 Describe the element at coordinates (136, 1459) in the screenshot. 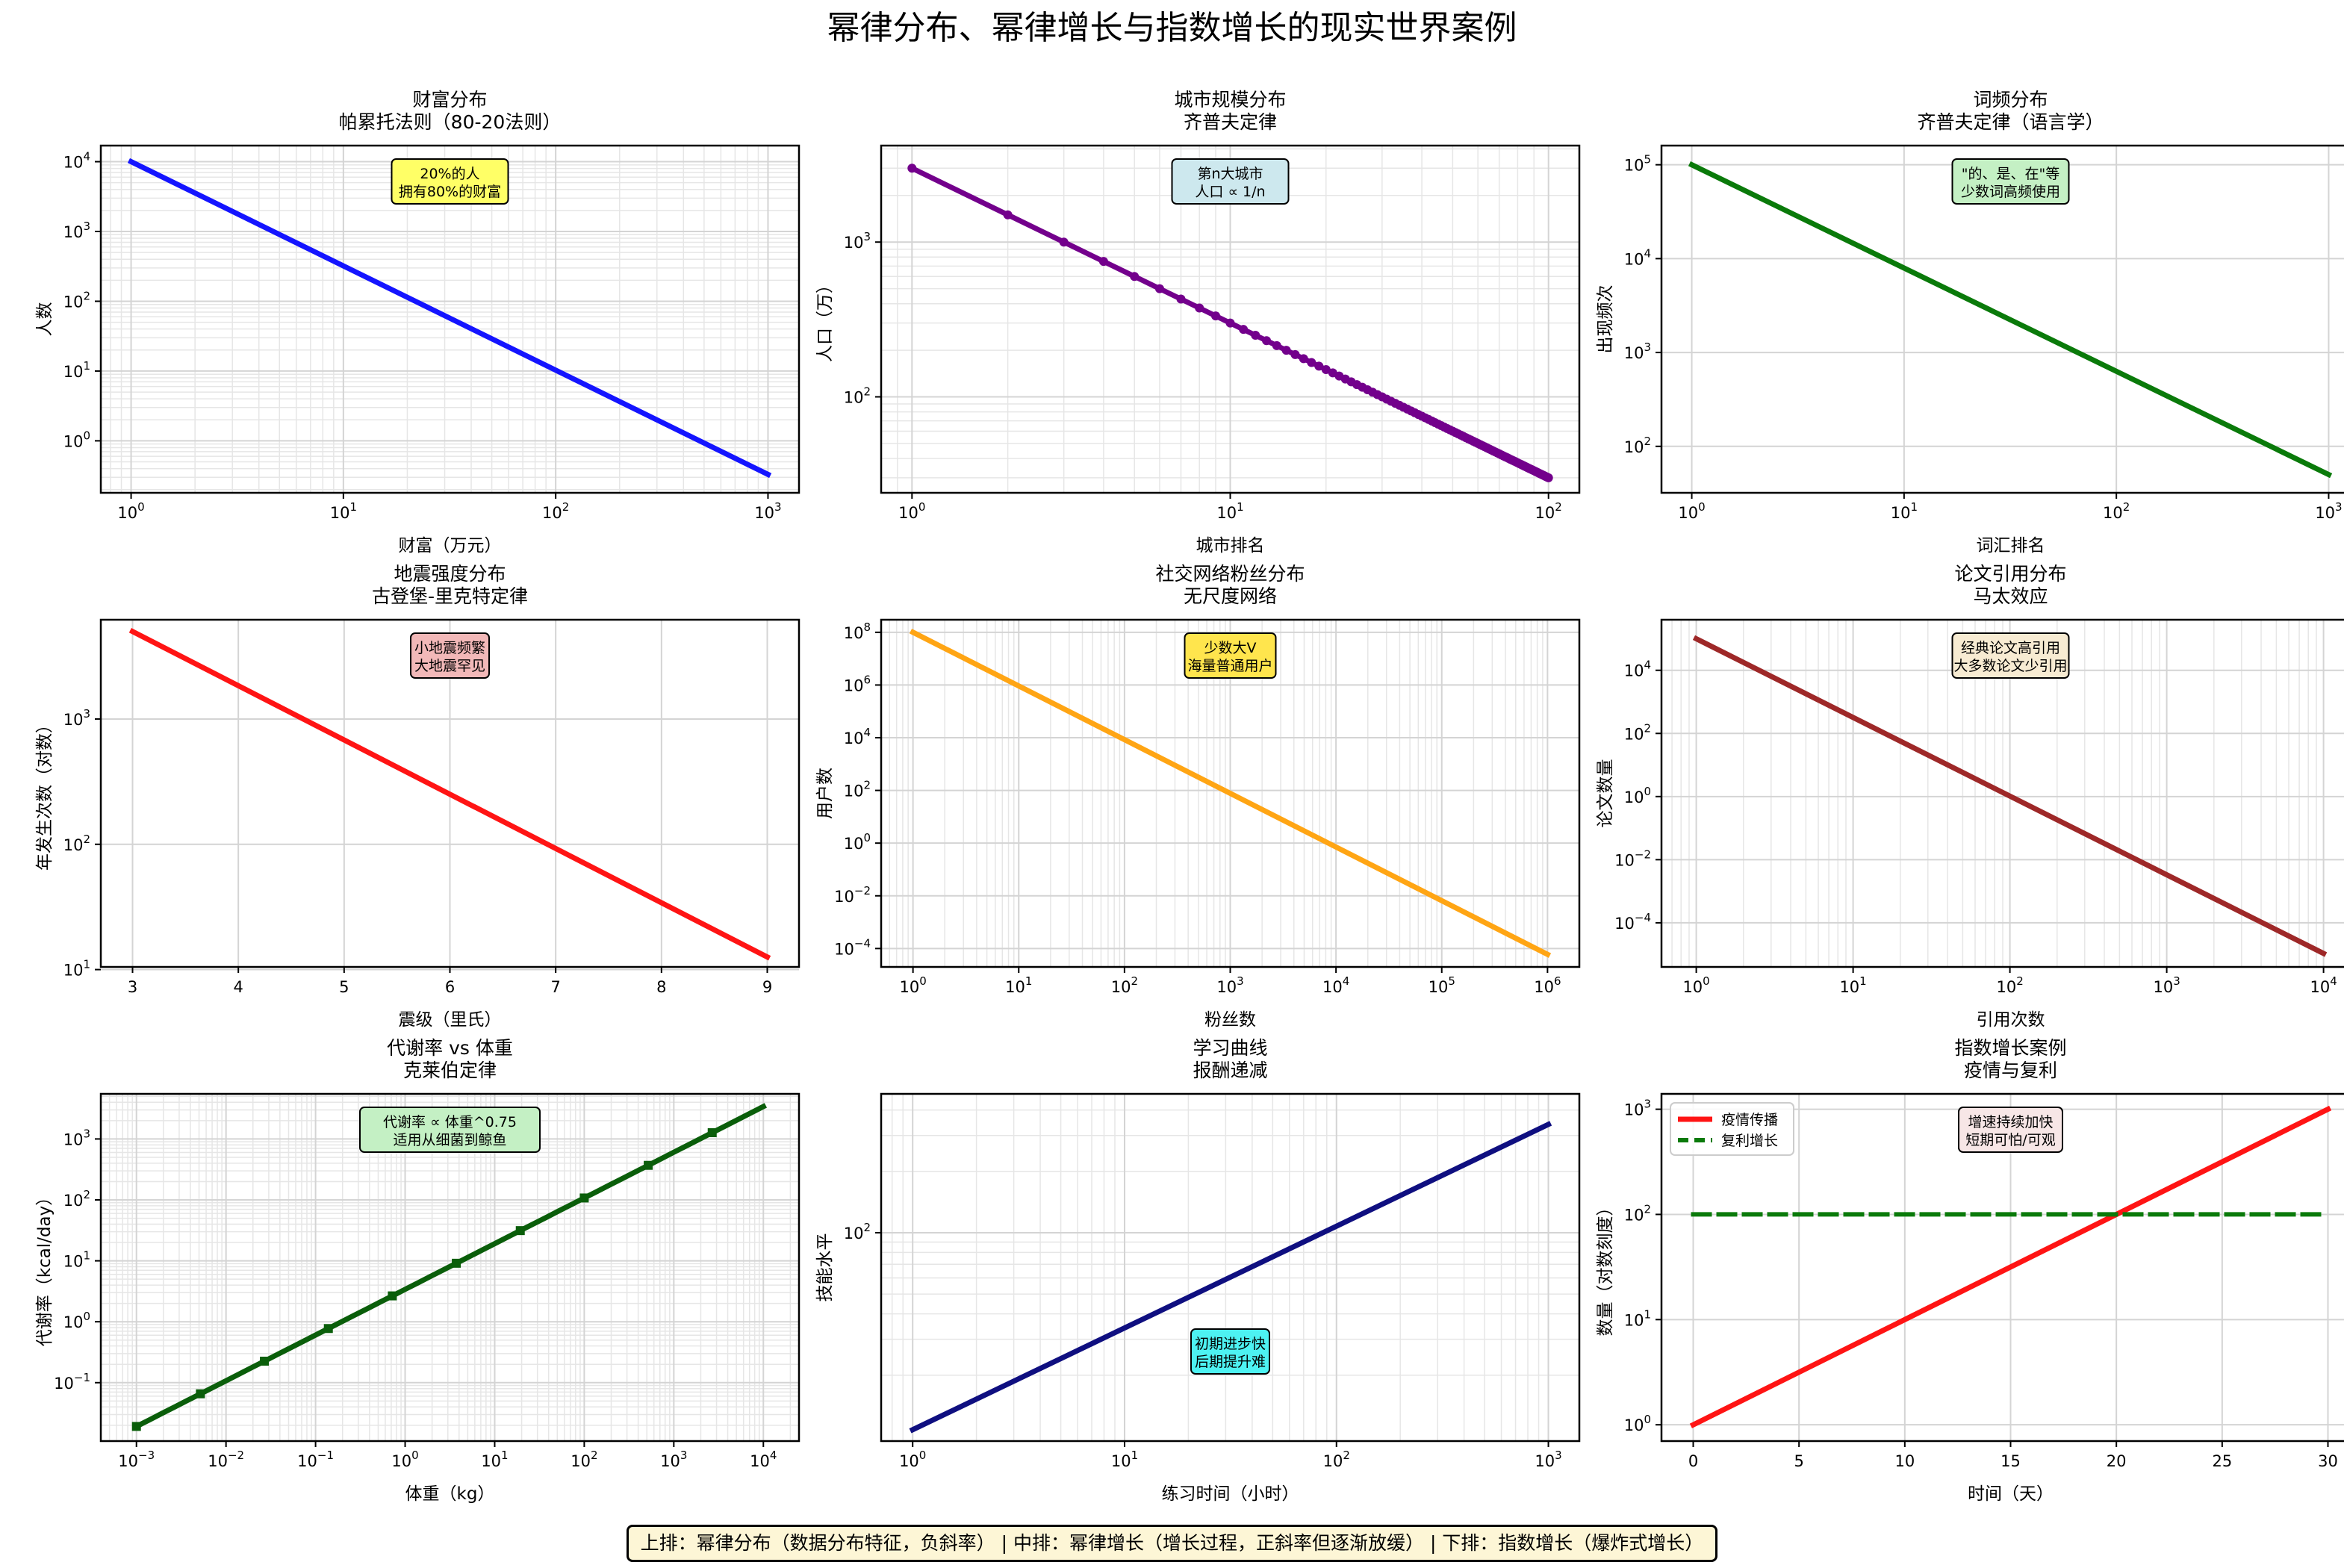

I see `x-tick-label: 10⁻³` at that location.